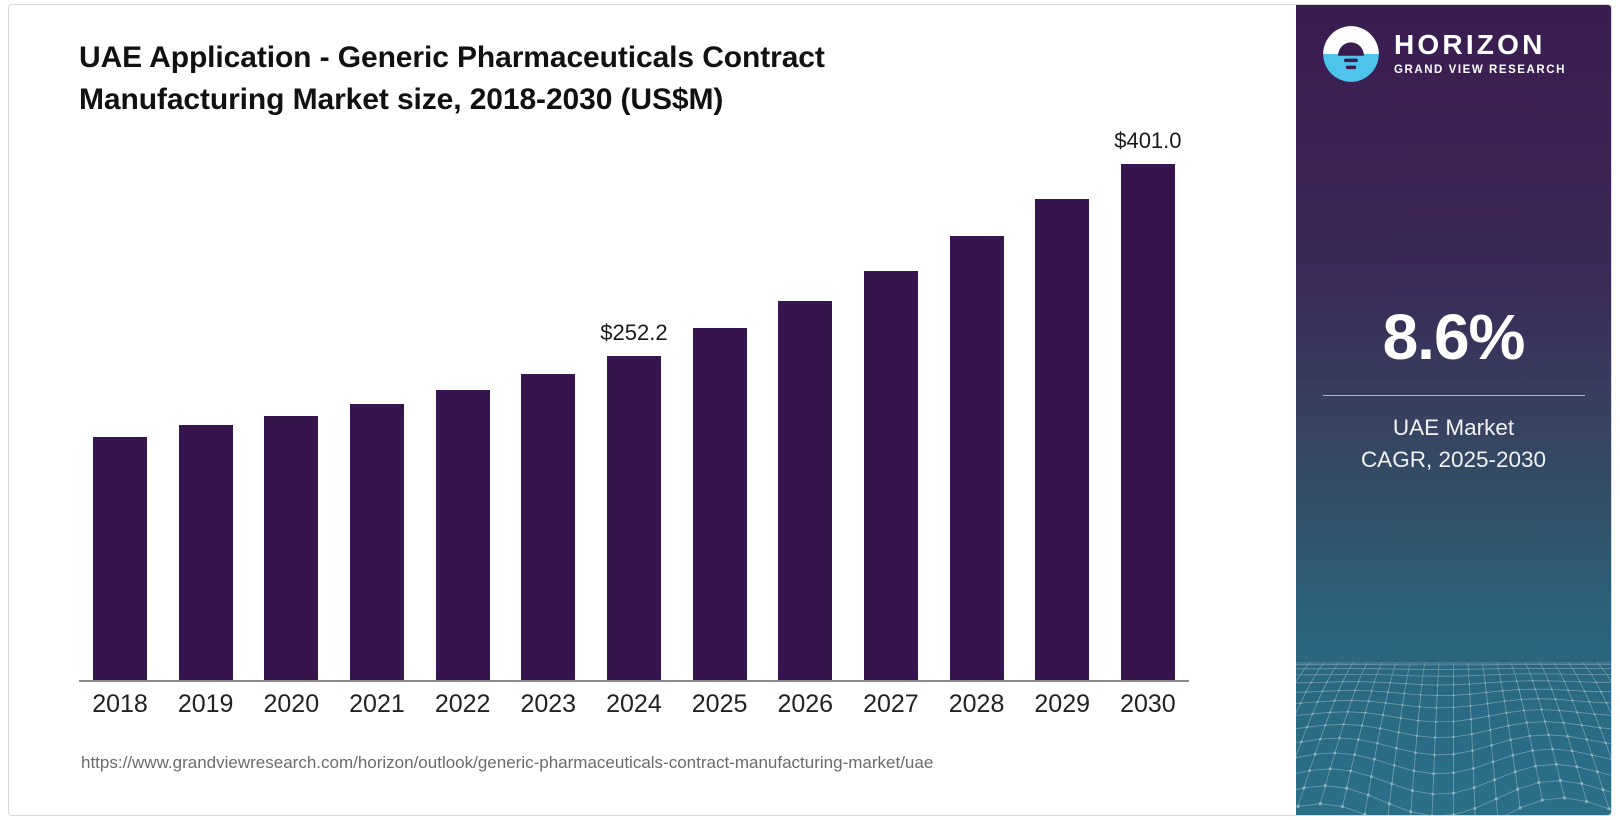  What do you see at coordinates (1148, 140) in the screenshot?
I see `bar-value-label: $401.0` at bounding box center [1148, 140].